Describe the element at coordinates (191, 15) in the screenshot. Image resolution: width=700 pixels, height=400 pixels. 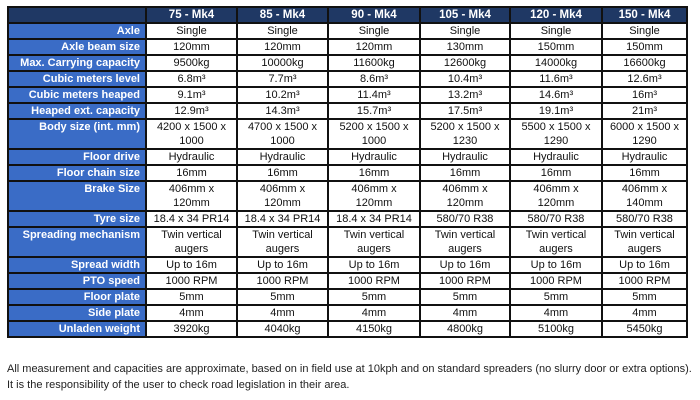
I see `column-header: 75 - Mk4` at that location.